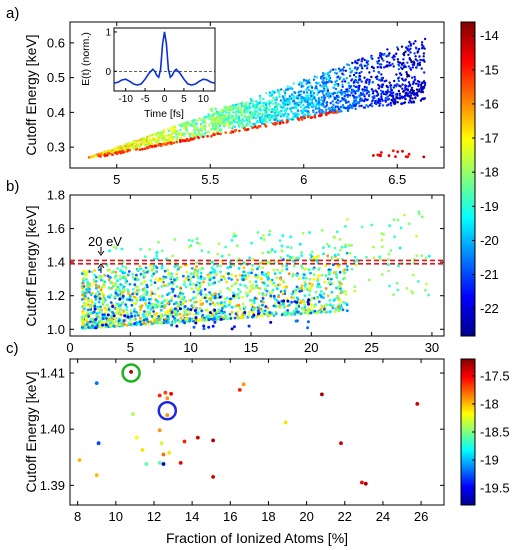 The image size is (521, 550). Describe the element at coordinates (190, 347) in the screenshot. I see `panel-b-xtick-label: 10` at that location.